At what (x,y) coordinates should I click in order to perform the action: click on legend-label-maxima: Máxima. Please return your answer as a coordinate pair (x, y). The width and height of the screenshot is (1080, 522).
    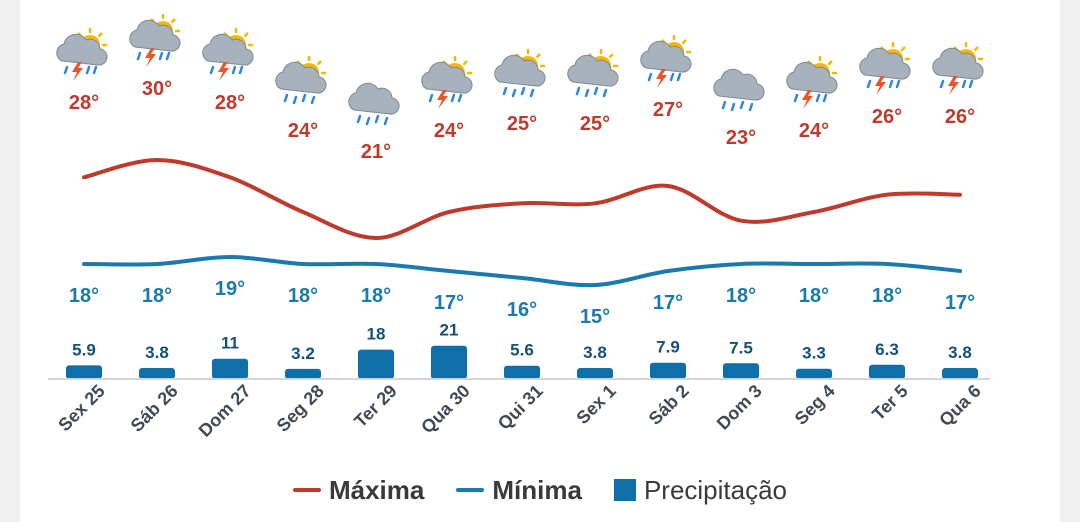
    Looking at the image, I should click on (376, 489).